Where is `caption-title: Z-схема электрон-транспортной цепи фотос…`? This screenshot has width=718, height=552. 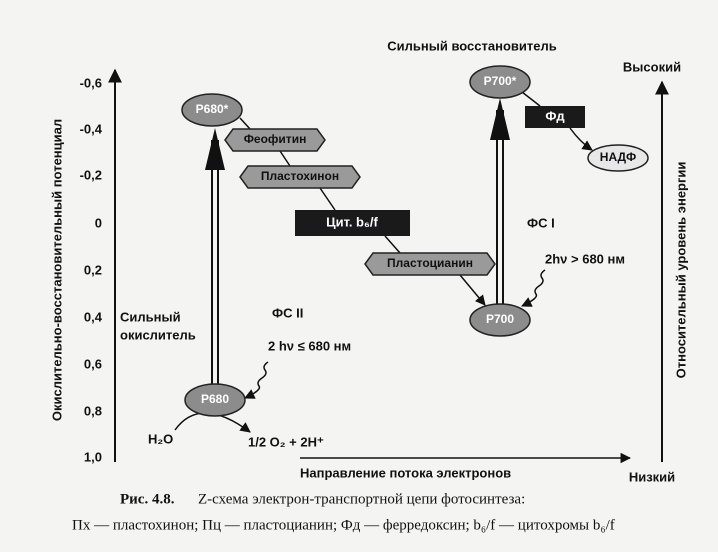 caption-title: Z-схема электрон-транспортной цепи фотос… is located at coordinates (361, 499).